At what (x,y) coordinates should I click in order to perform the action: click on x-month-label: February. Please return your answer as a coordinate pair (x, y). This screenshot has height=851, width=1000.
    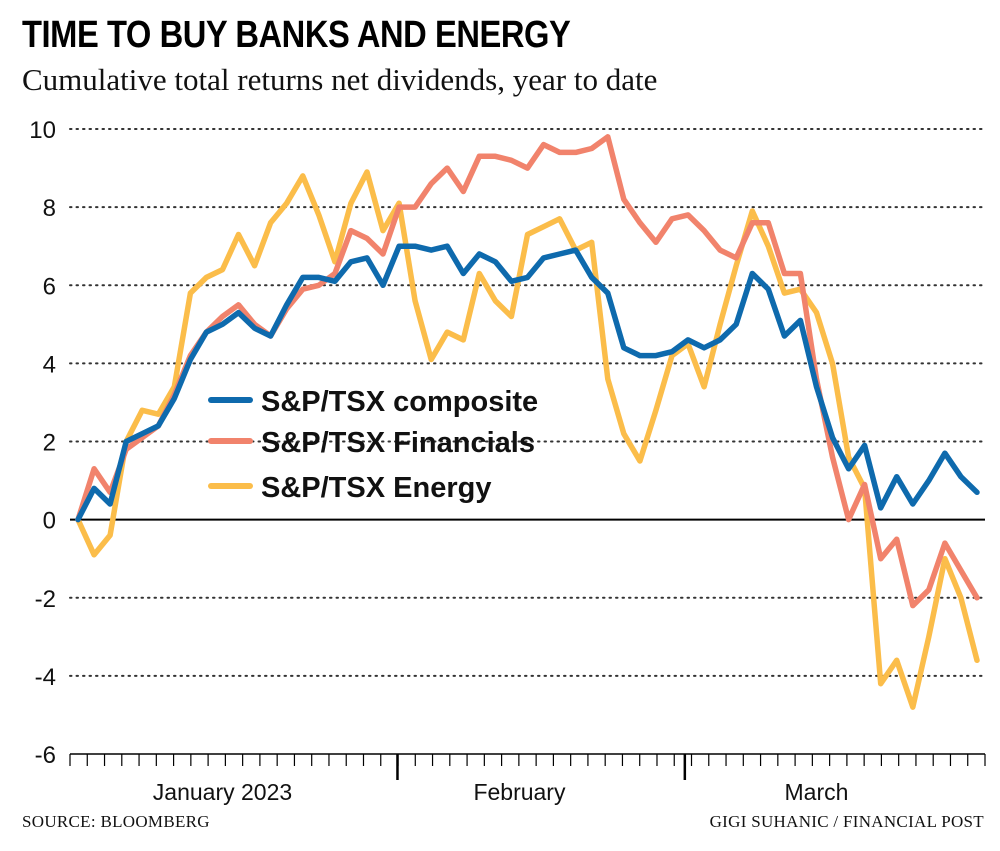
    Looking at the image, I should click on (519, 792).